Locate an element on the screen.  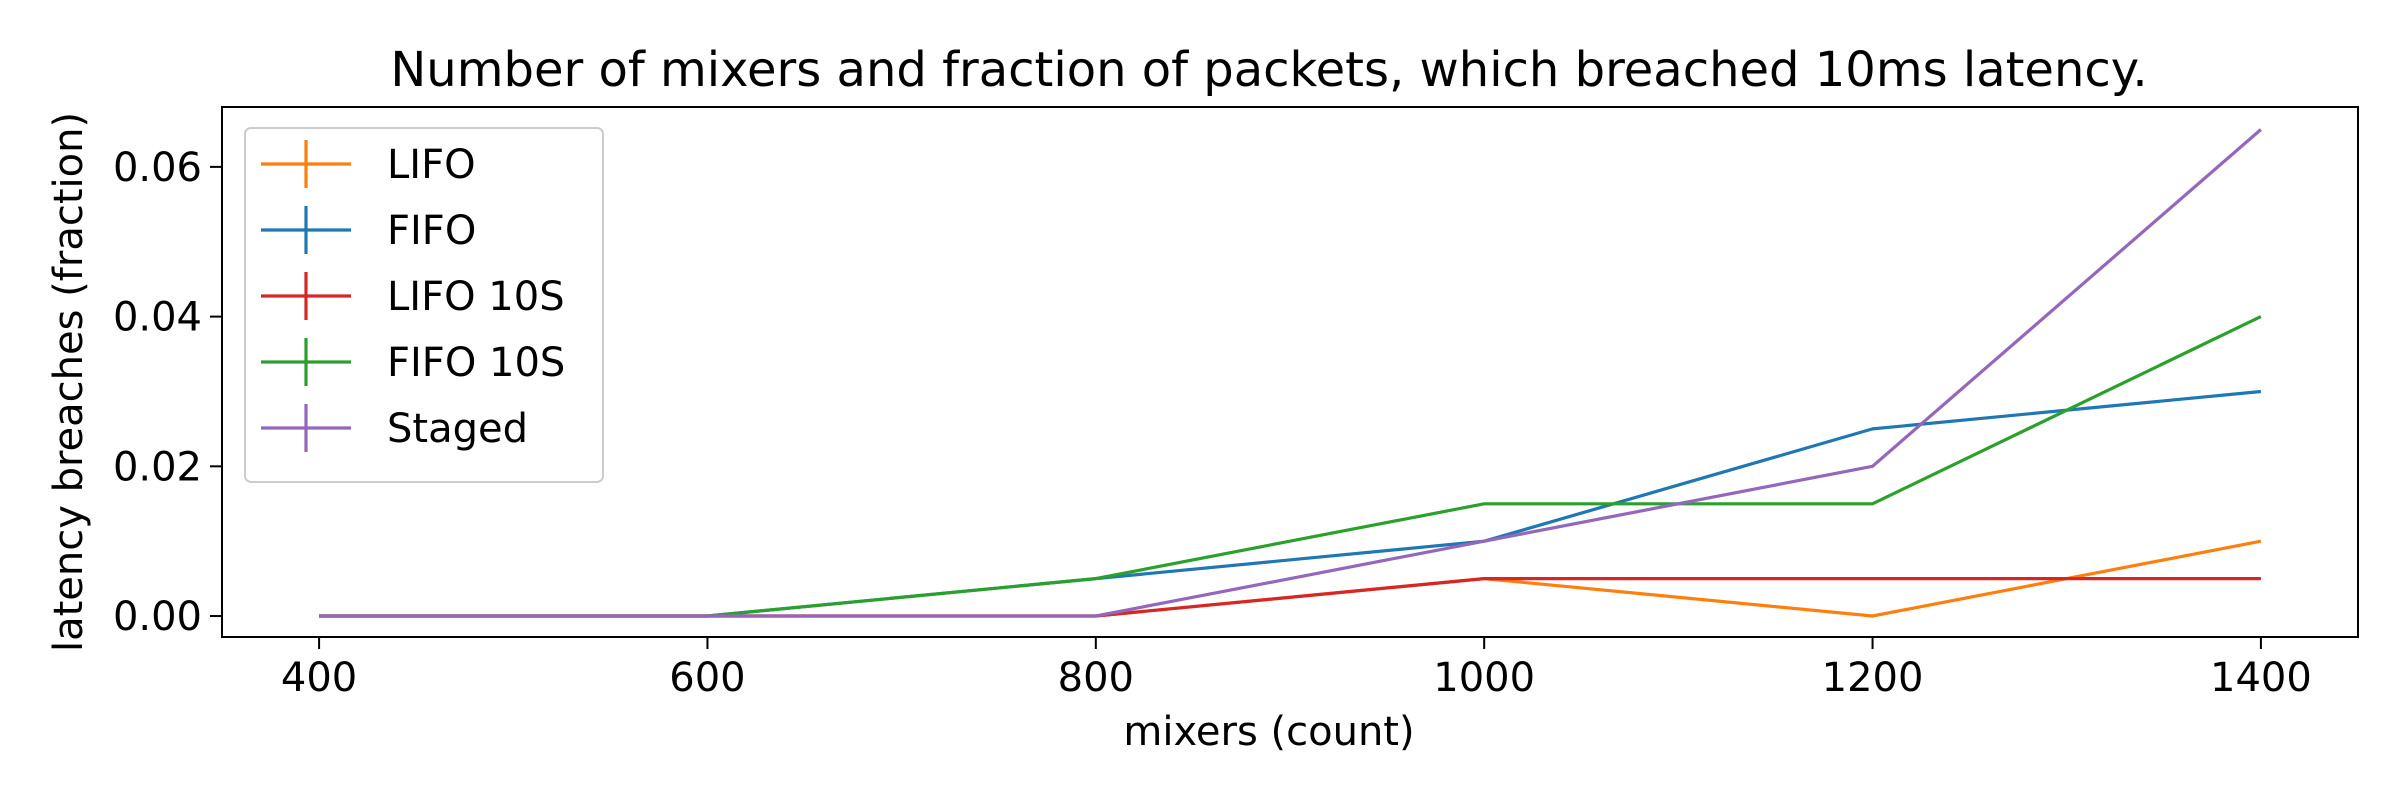
legend-item: Staged is located at coordinates (394, 428).